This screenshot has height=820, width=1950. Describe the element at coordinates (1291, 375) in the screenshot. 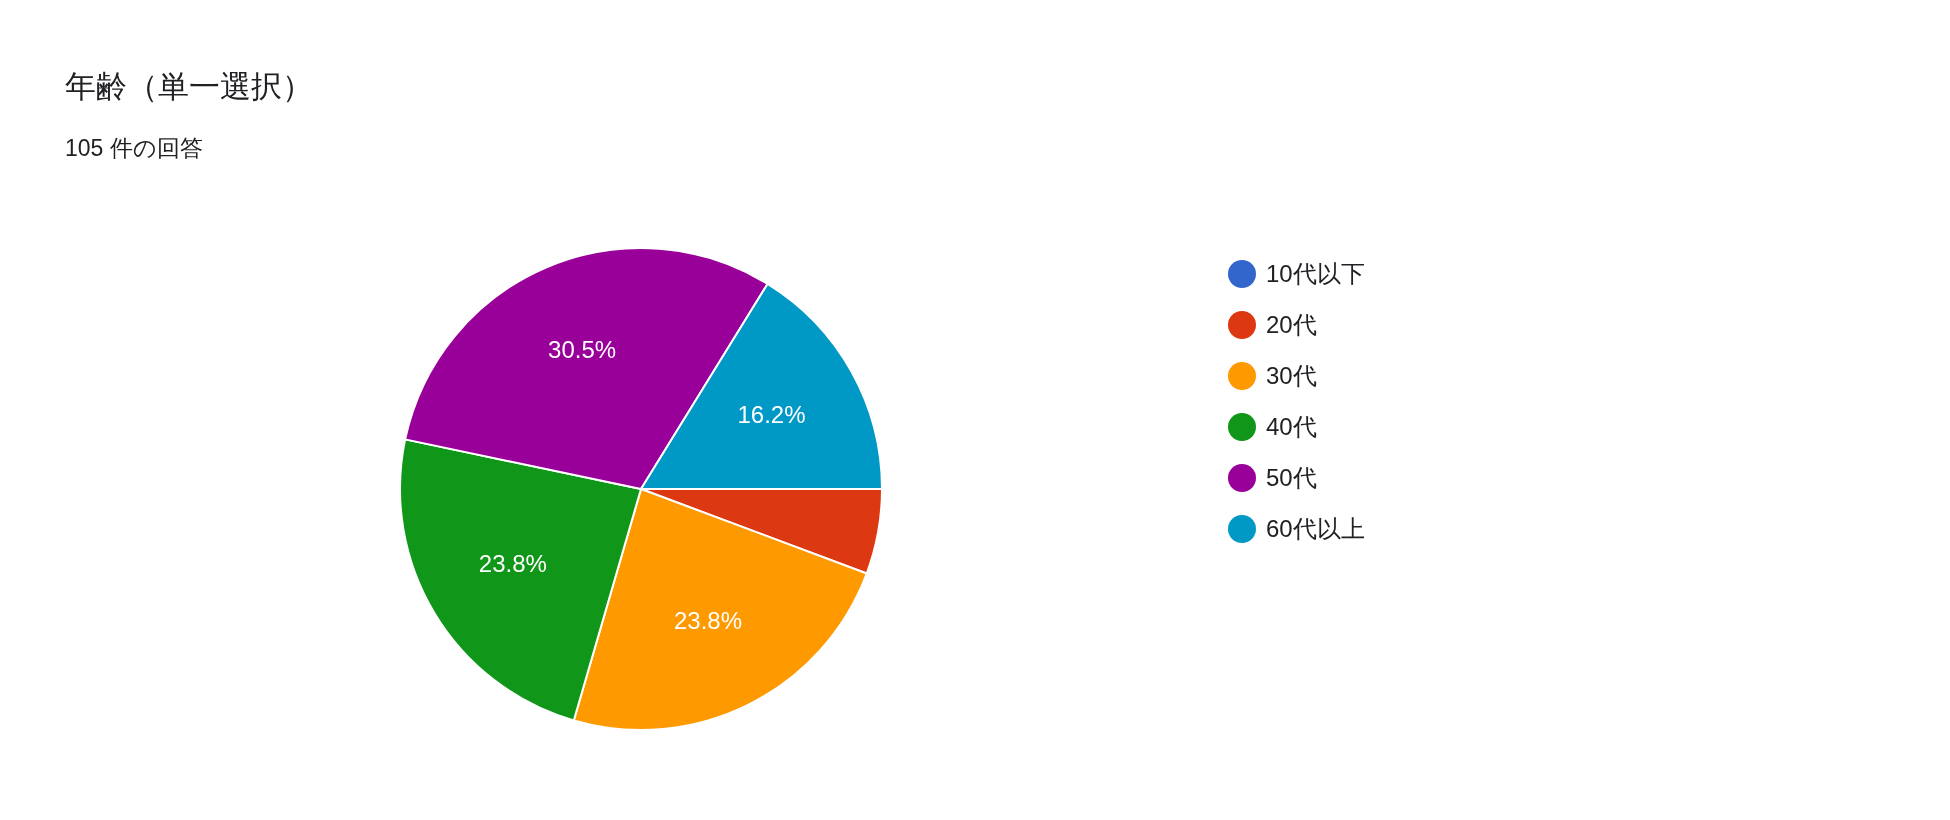

I see `legend-label: 30代` at that location.